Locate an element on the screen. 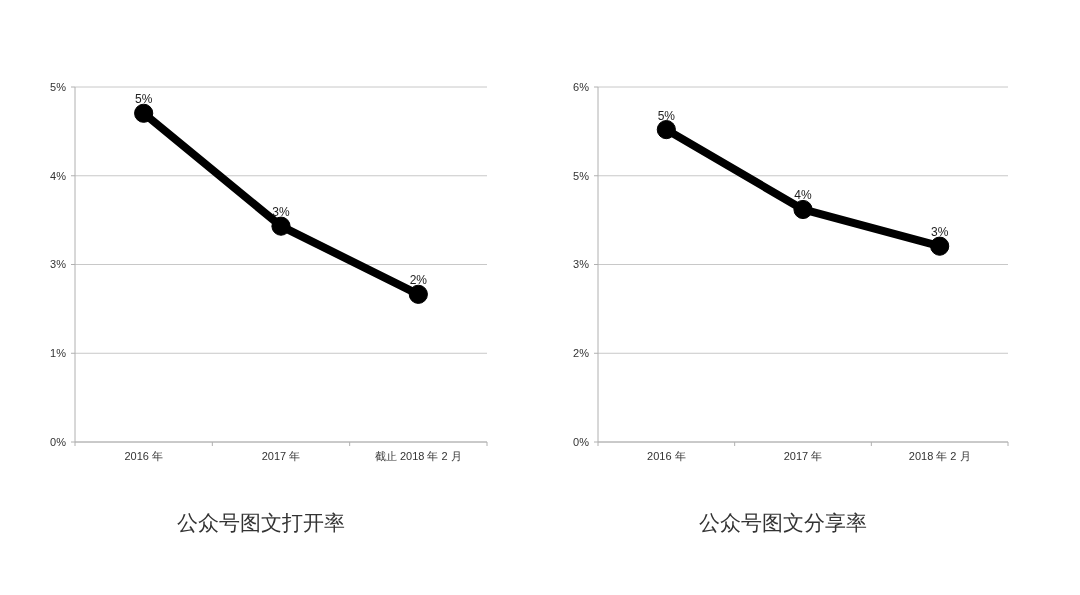  y-tick-label: 1% is located at coordinates (58, 353).